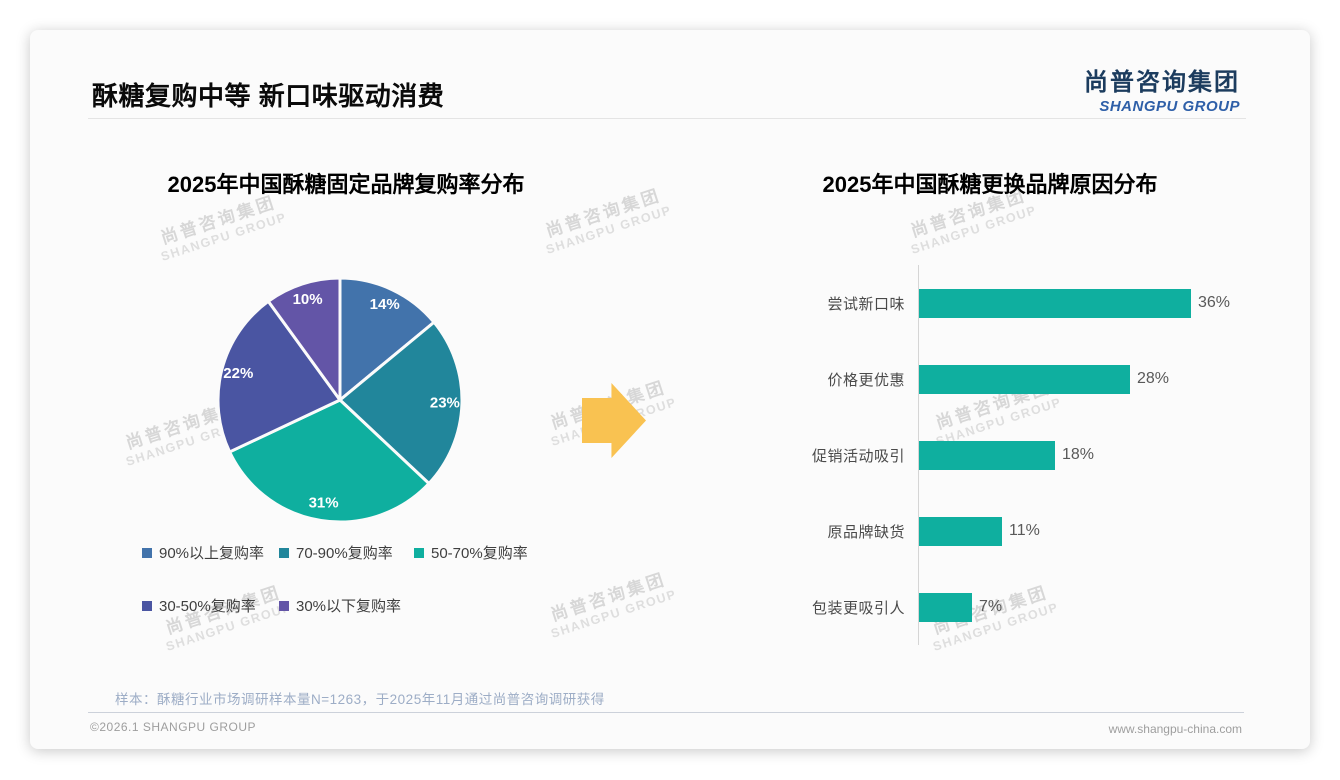 Image resolution: width=1340 pixels, height=780 pixels. Describe the element at coordinates (991, 606) in the screenshot. I see `bar-value-label: 7%` at that location.